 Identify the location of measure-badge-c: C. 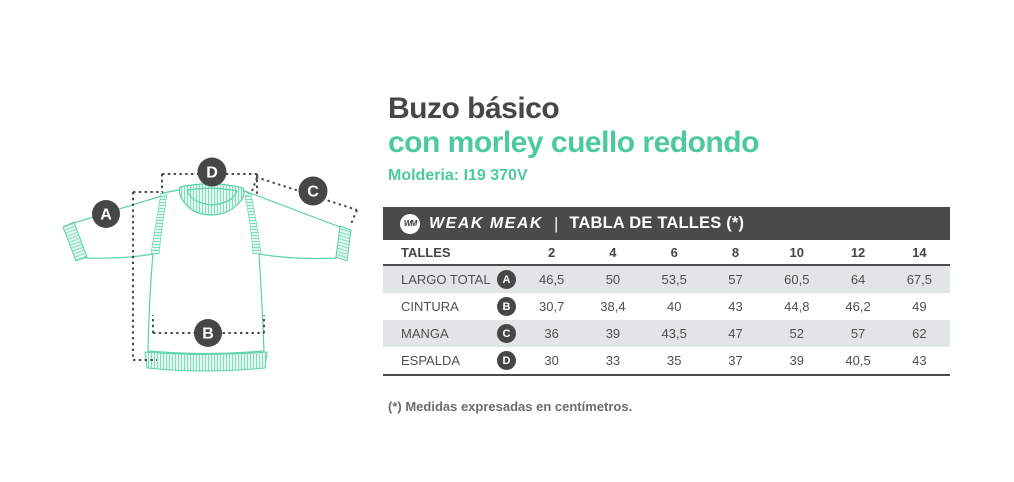
(313, 191).